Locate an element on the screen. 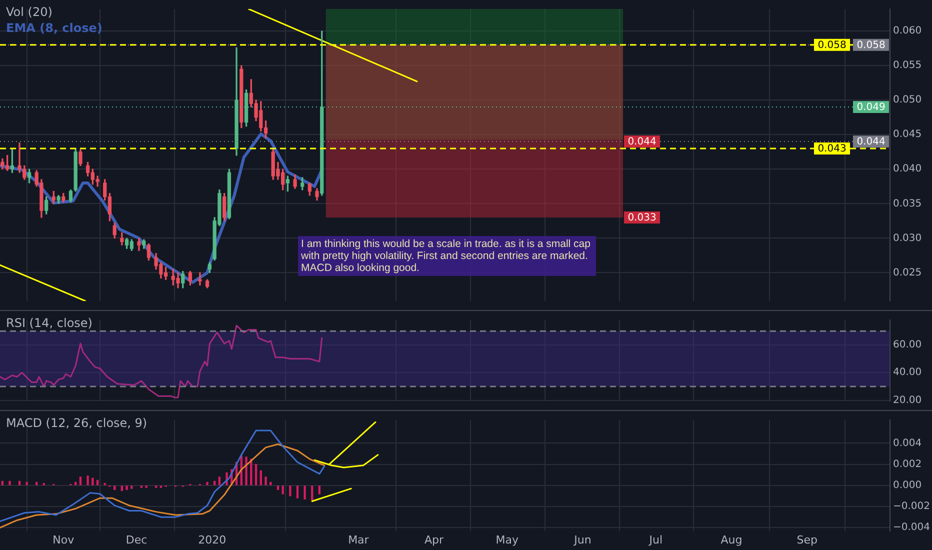  x-tick-label: Sep is located at coordinates (807, 539).